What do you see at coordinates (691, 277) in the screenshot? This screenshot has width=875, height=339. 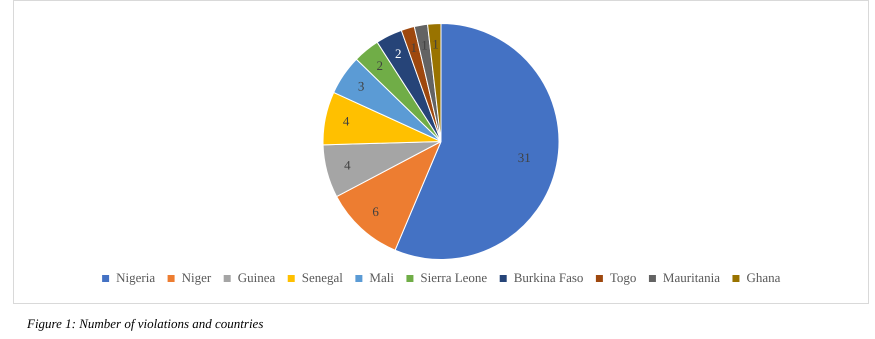 I see `legend-label: Mauritania` at bounding box center [691, 277].